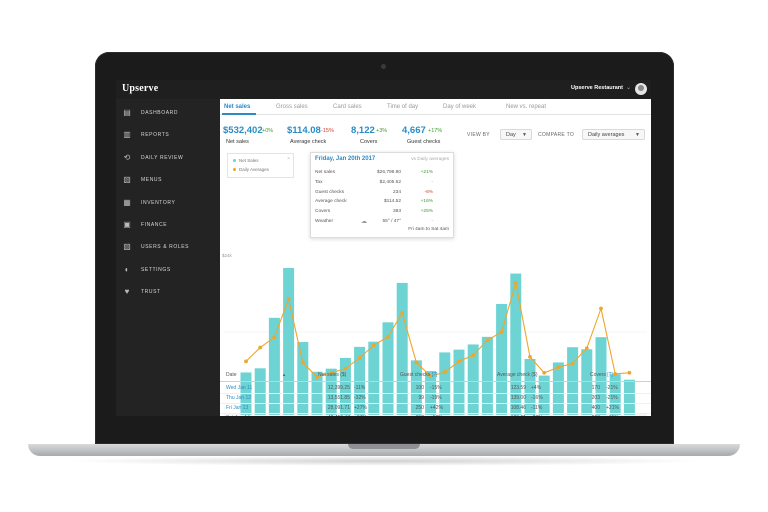 The height and width of the screenshot is (512, 768). What do you see at coordinates (347, 107) in the screenshot?
I see `tab-card-sales: Card sales` at bounding box center [347, 107].